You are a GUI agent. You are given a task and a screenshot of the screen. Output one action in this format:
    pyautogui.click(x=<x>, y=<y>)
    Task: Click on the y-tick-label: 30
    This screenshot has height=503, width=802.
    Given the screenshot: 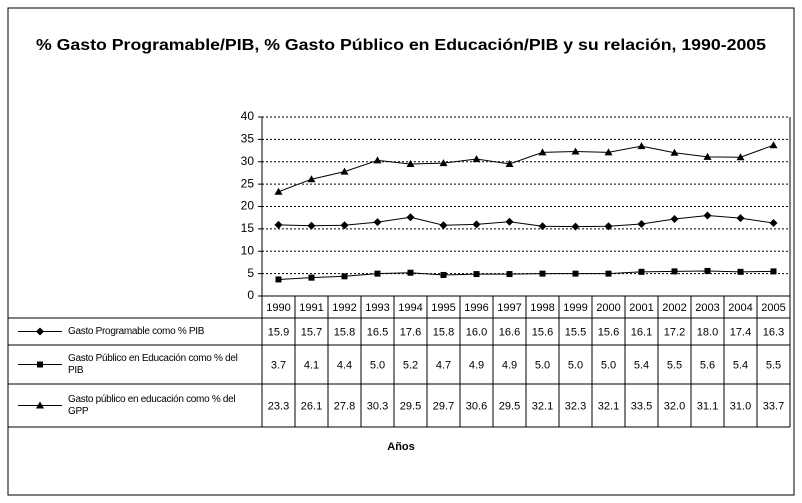 What is the action you would take?
    pyautogui.click(x=248, y=161)
    